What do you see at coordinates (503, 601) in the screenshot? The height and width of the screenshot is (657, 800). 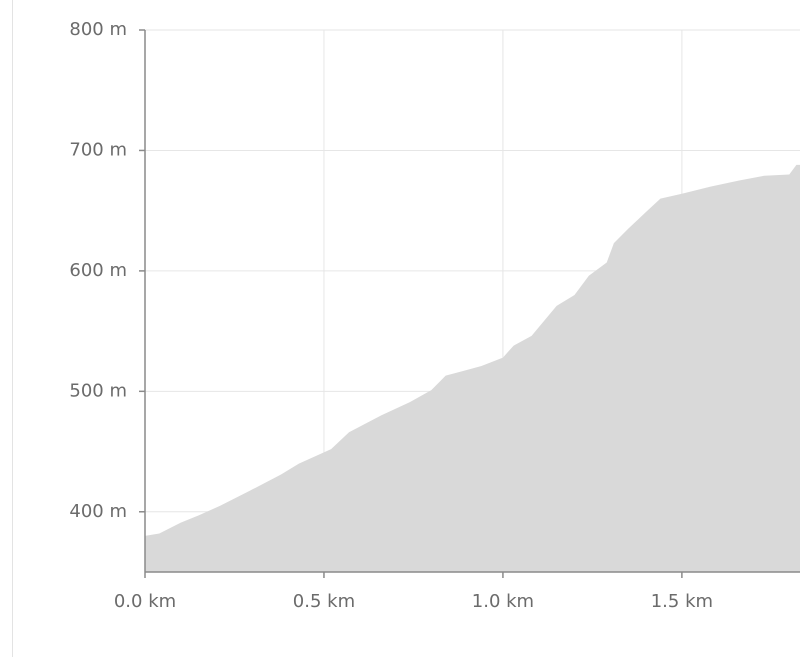 I see `x-tick-label: 1.0 km` at bounding box center [503, 601].